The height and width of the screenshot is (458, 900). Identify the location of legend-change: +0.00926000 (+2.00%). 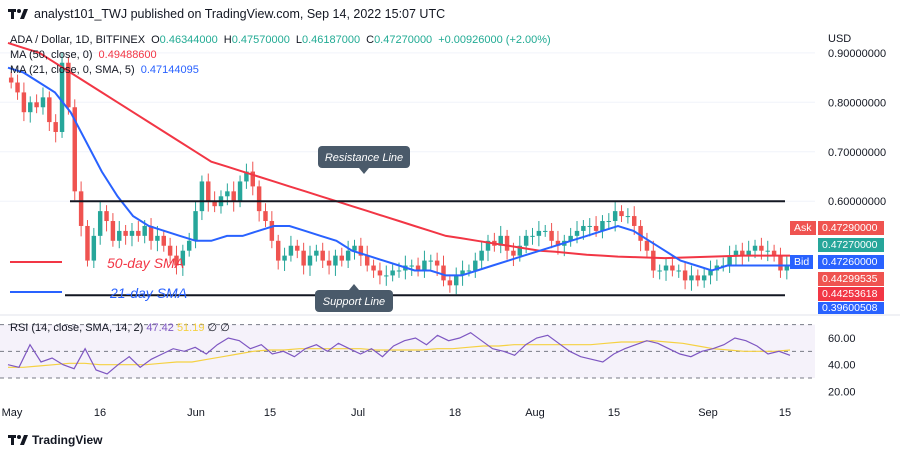
(494, 40).